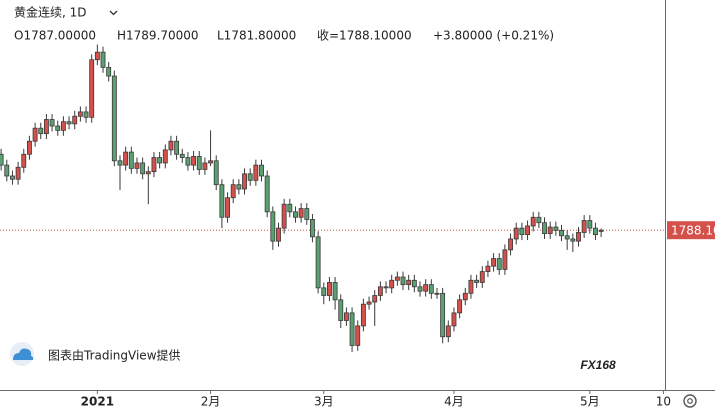  What do you see at coordinates (158, 36) in the screenshot?
I see `high-value: H1789.70000` at bounding box center [158, 36].